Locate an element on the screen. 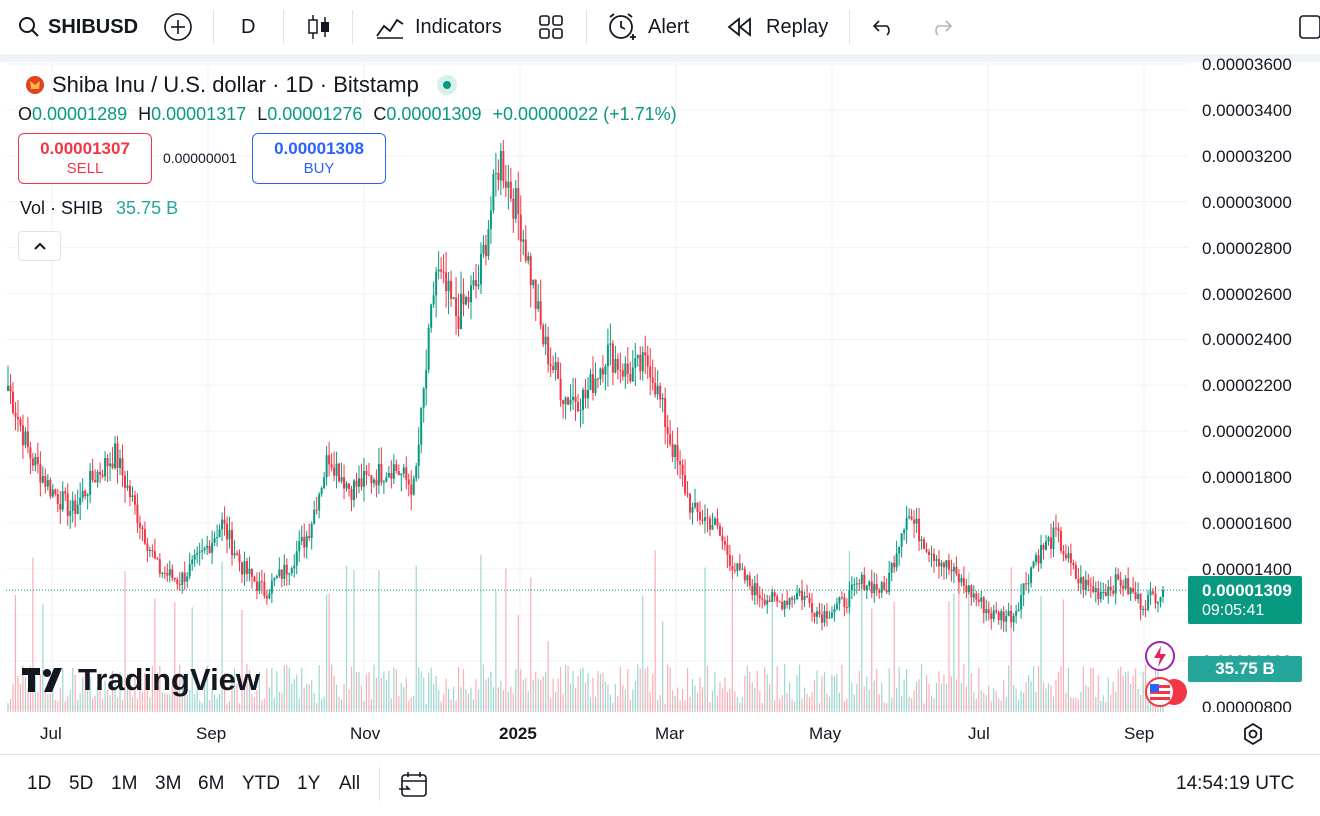  time-axis: Jul Sep Nov 2025 Mar May Jul Sep is located at coordinates (660, 733).